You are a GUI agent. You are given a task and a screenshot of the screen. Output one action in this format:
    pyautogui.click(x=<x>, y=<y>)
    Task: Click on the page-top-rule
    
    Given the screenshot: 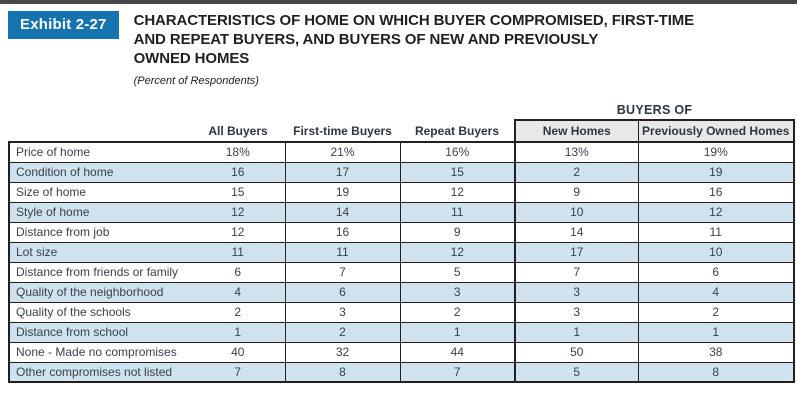 What is the action you would take?
    pyautogui.click(x=398, y=2)
    